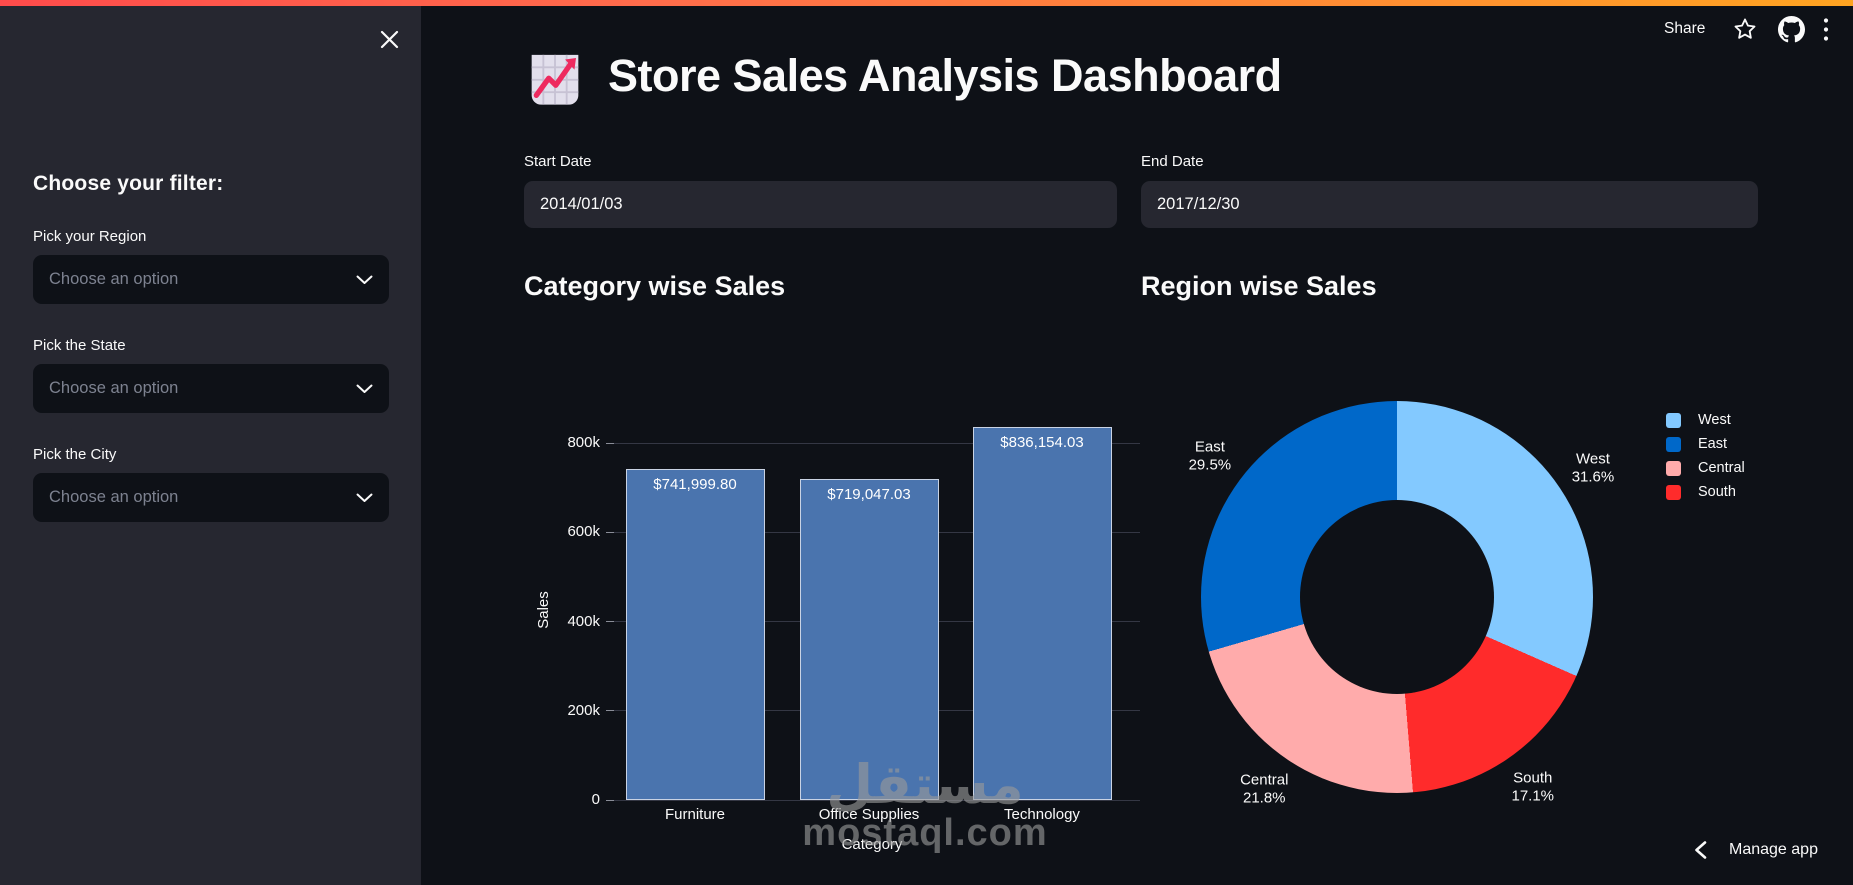 This screenshot has height=885, width=1853. What do you see at coordinates (583, 710) in the screenshot?
I see `y-axis-tick-label: 200k` at bounding box center [583, 710].